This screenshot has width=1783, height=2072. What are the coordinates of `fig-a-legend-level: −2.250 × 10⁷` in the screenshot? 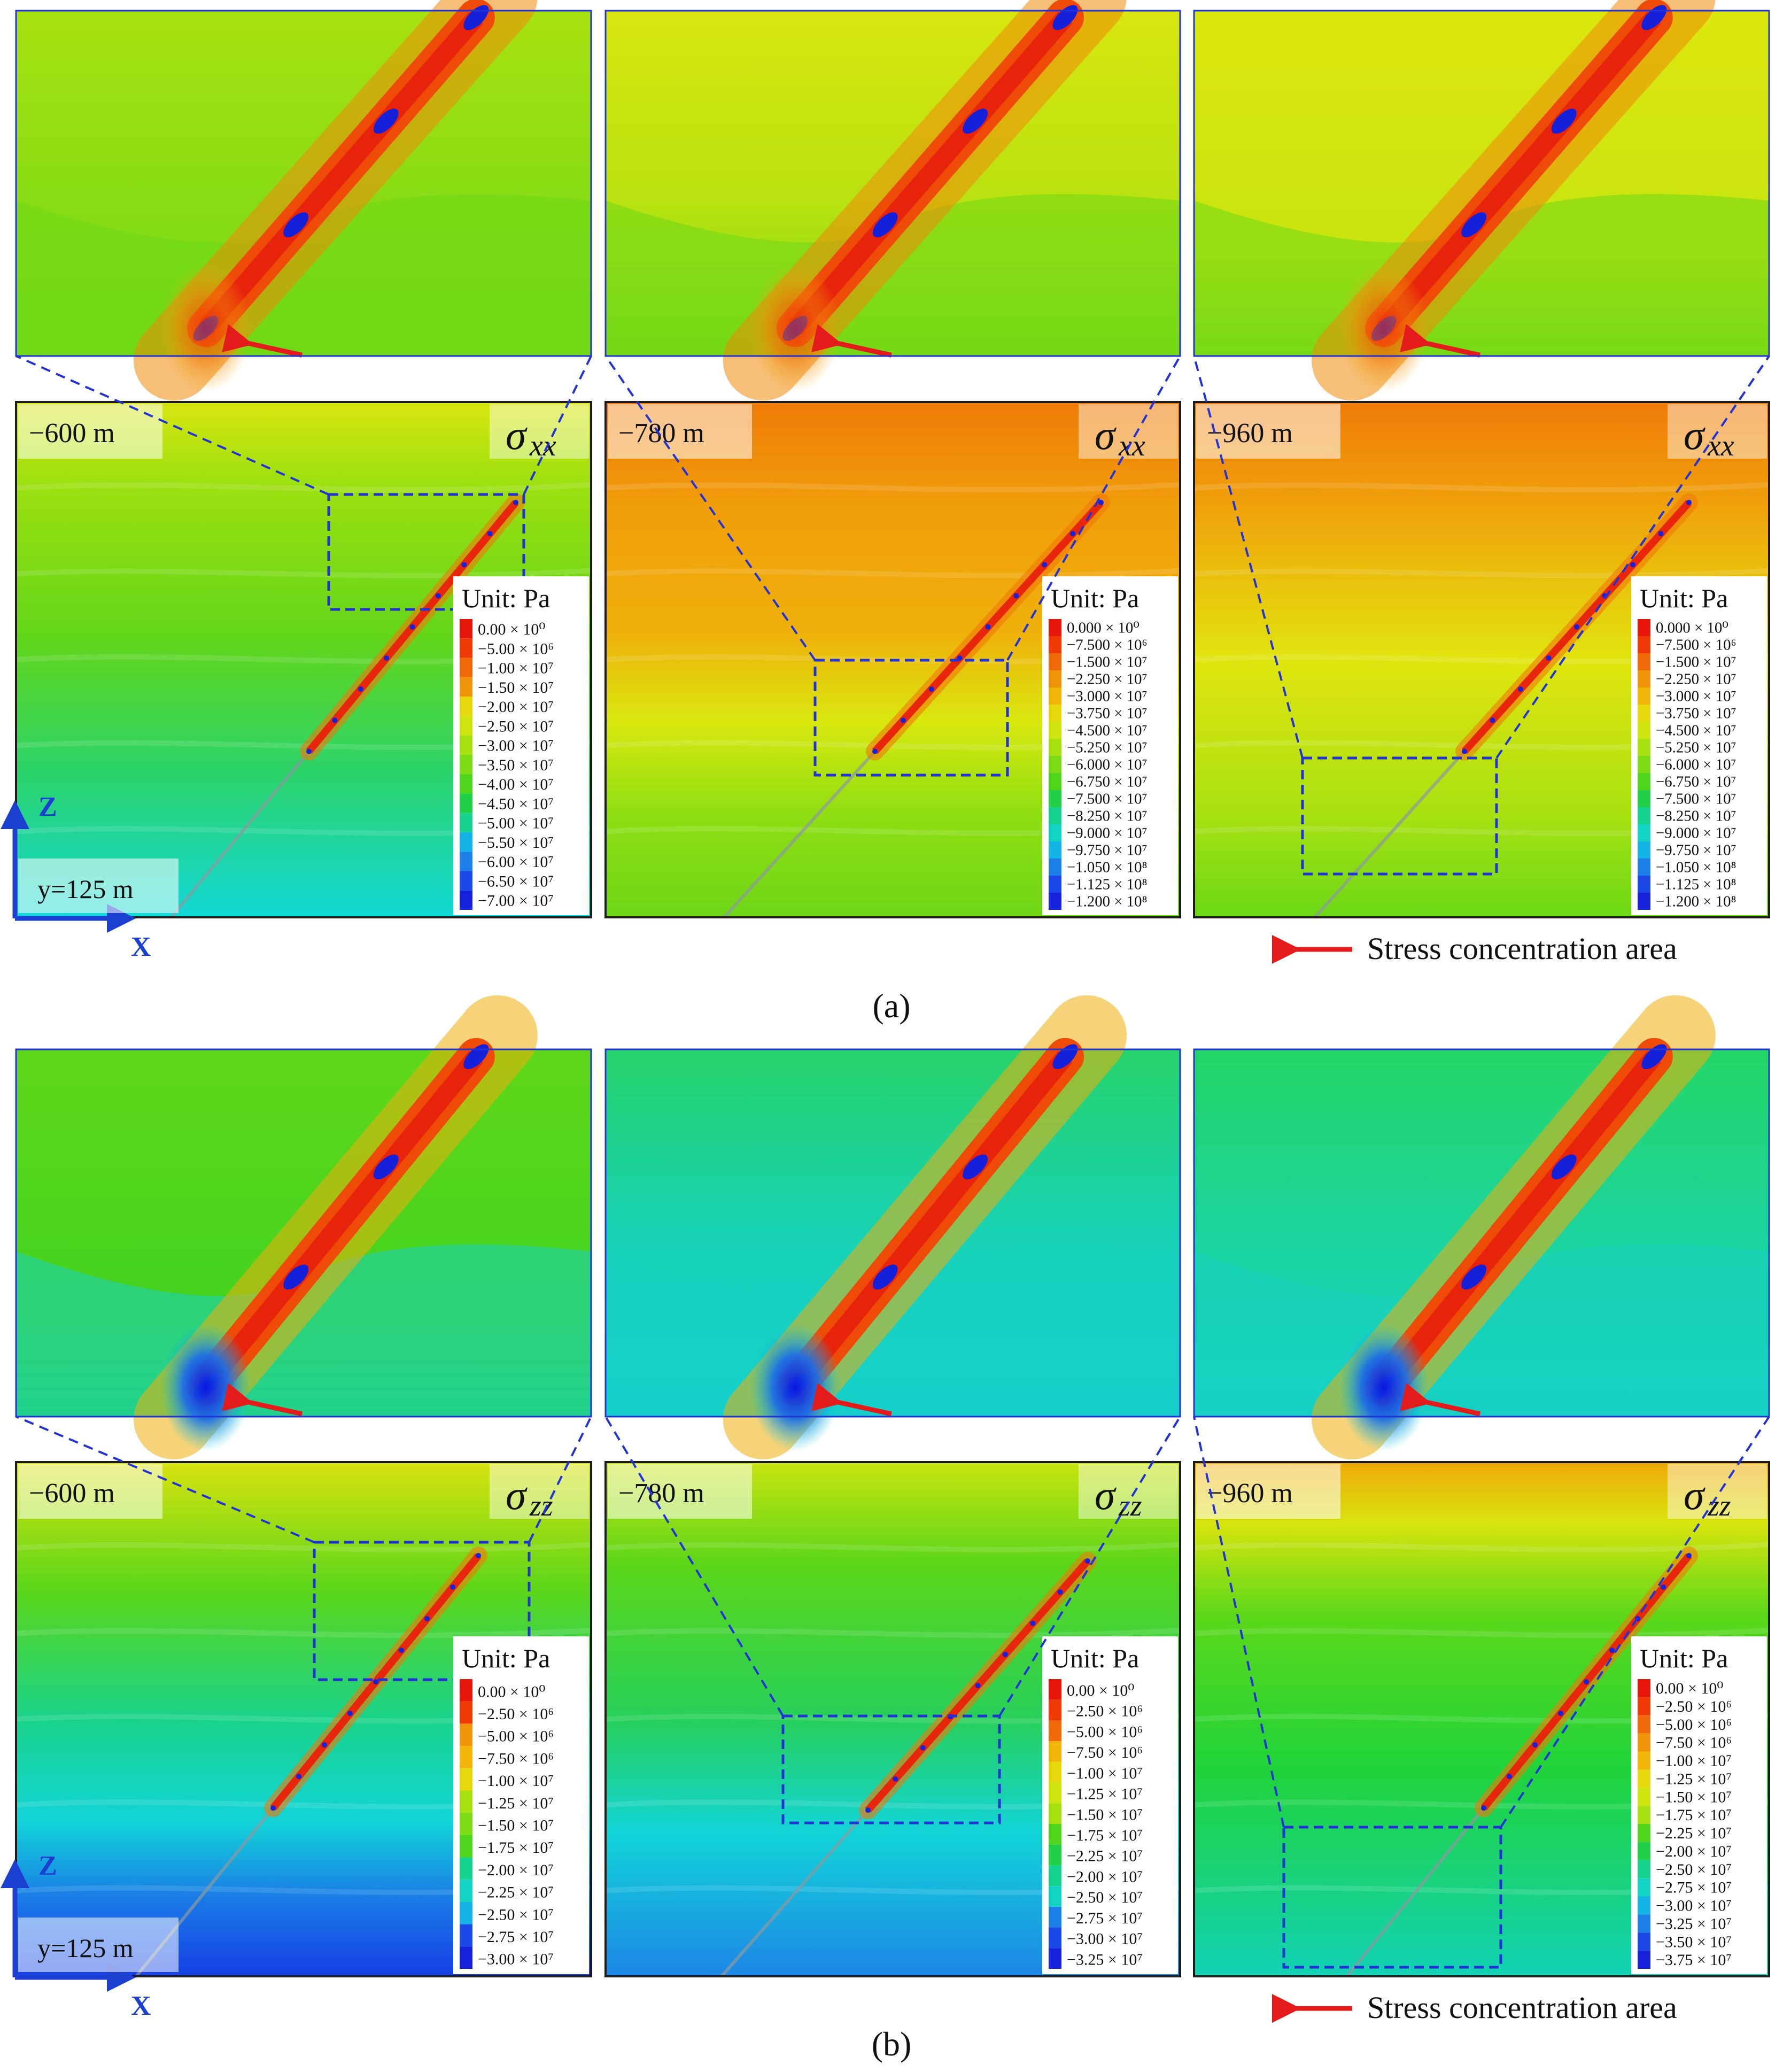 It's located at (1696, 679).